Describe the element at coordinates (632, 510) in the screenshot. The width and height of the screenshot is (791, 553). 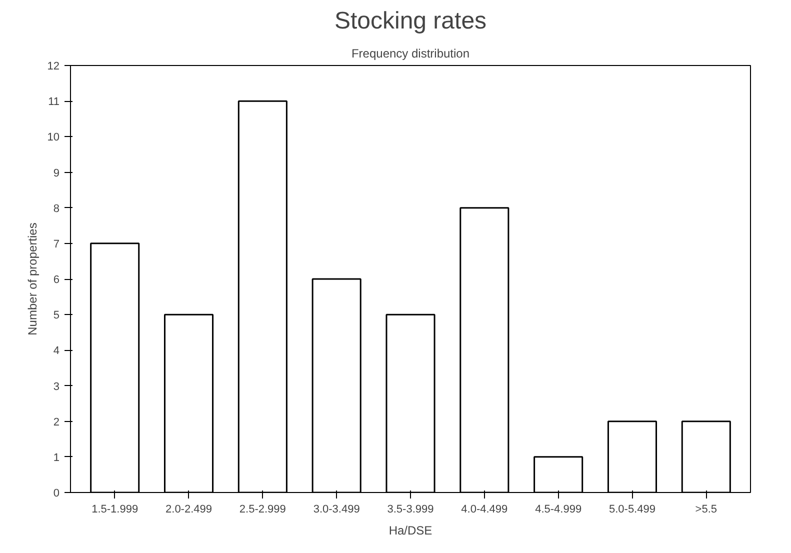
I see `x-tick-label: 5.0-5.499` at that location.